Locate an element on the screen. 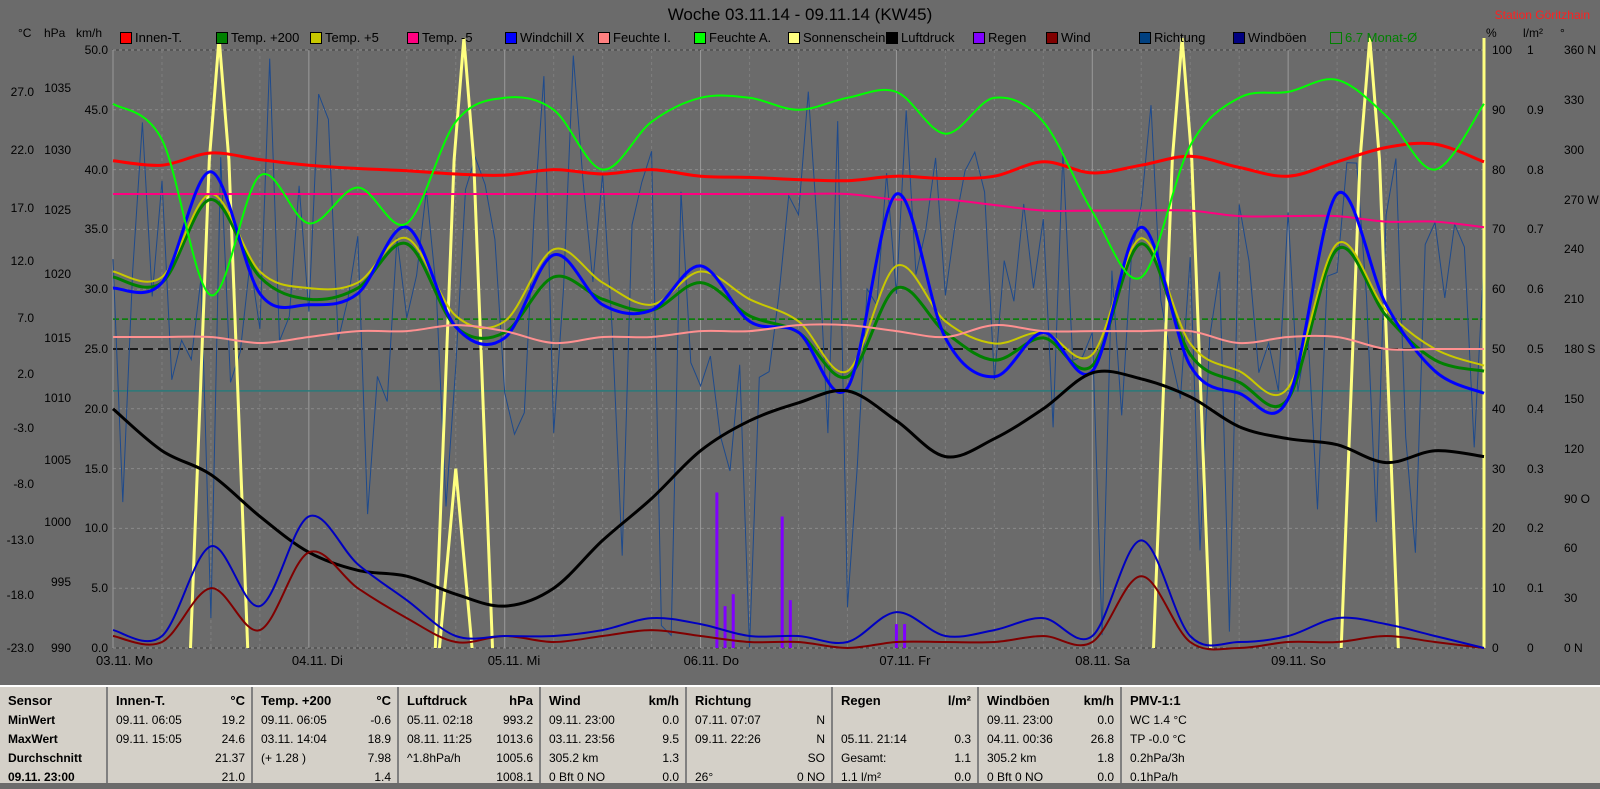  axis-pressure-label: 1010 is located at coordinates (57, 398).